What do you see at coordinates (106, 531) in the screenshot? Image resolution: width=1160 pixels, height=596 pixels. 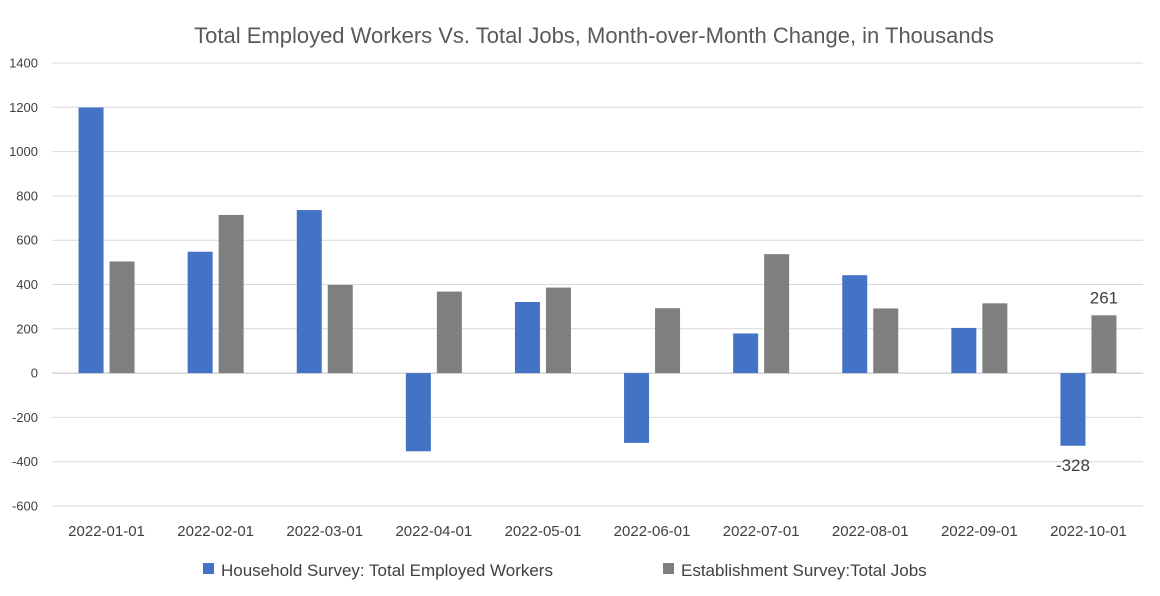 I see `x-tick-label: 2022-01-01` at bounding box center [106, 531].